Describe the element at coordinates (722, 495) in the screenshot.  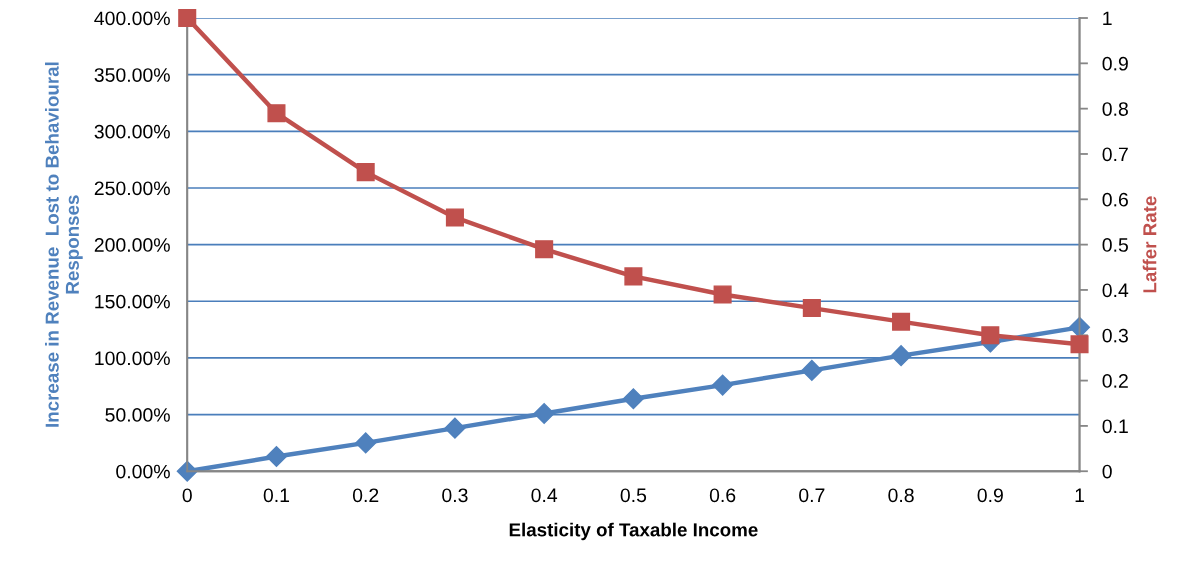
I see `x-tick-label: 0.6` at that location.